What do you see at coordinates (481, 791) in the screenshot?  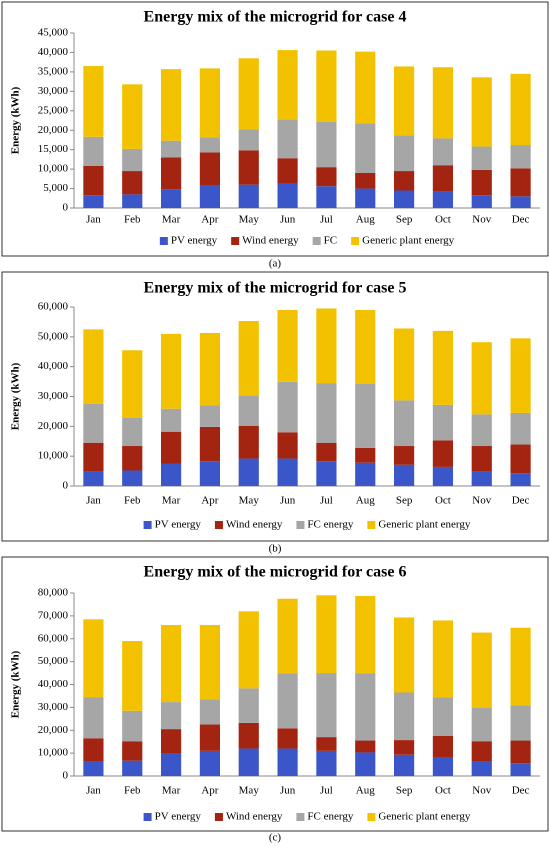 I see `x-tick-label: Nov` at bounding box center [481, 791].